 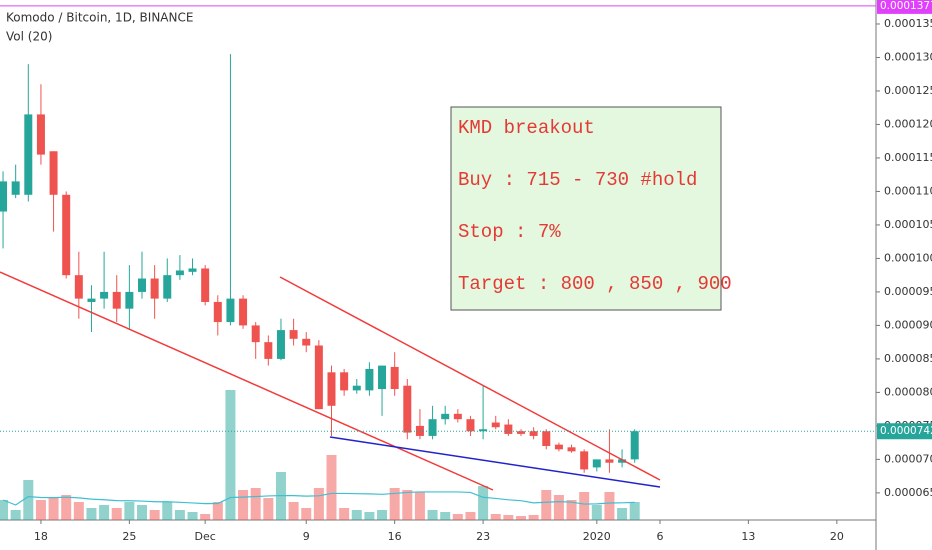 What do you see at coordinates (908, 458) in the screenshot?
I see `y-tick-label: 0.0000700` at bounding box center [908, 458].